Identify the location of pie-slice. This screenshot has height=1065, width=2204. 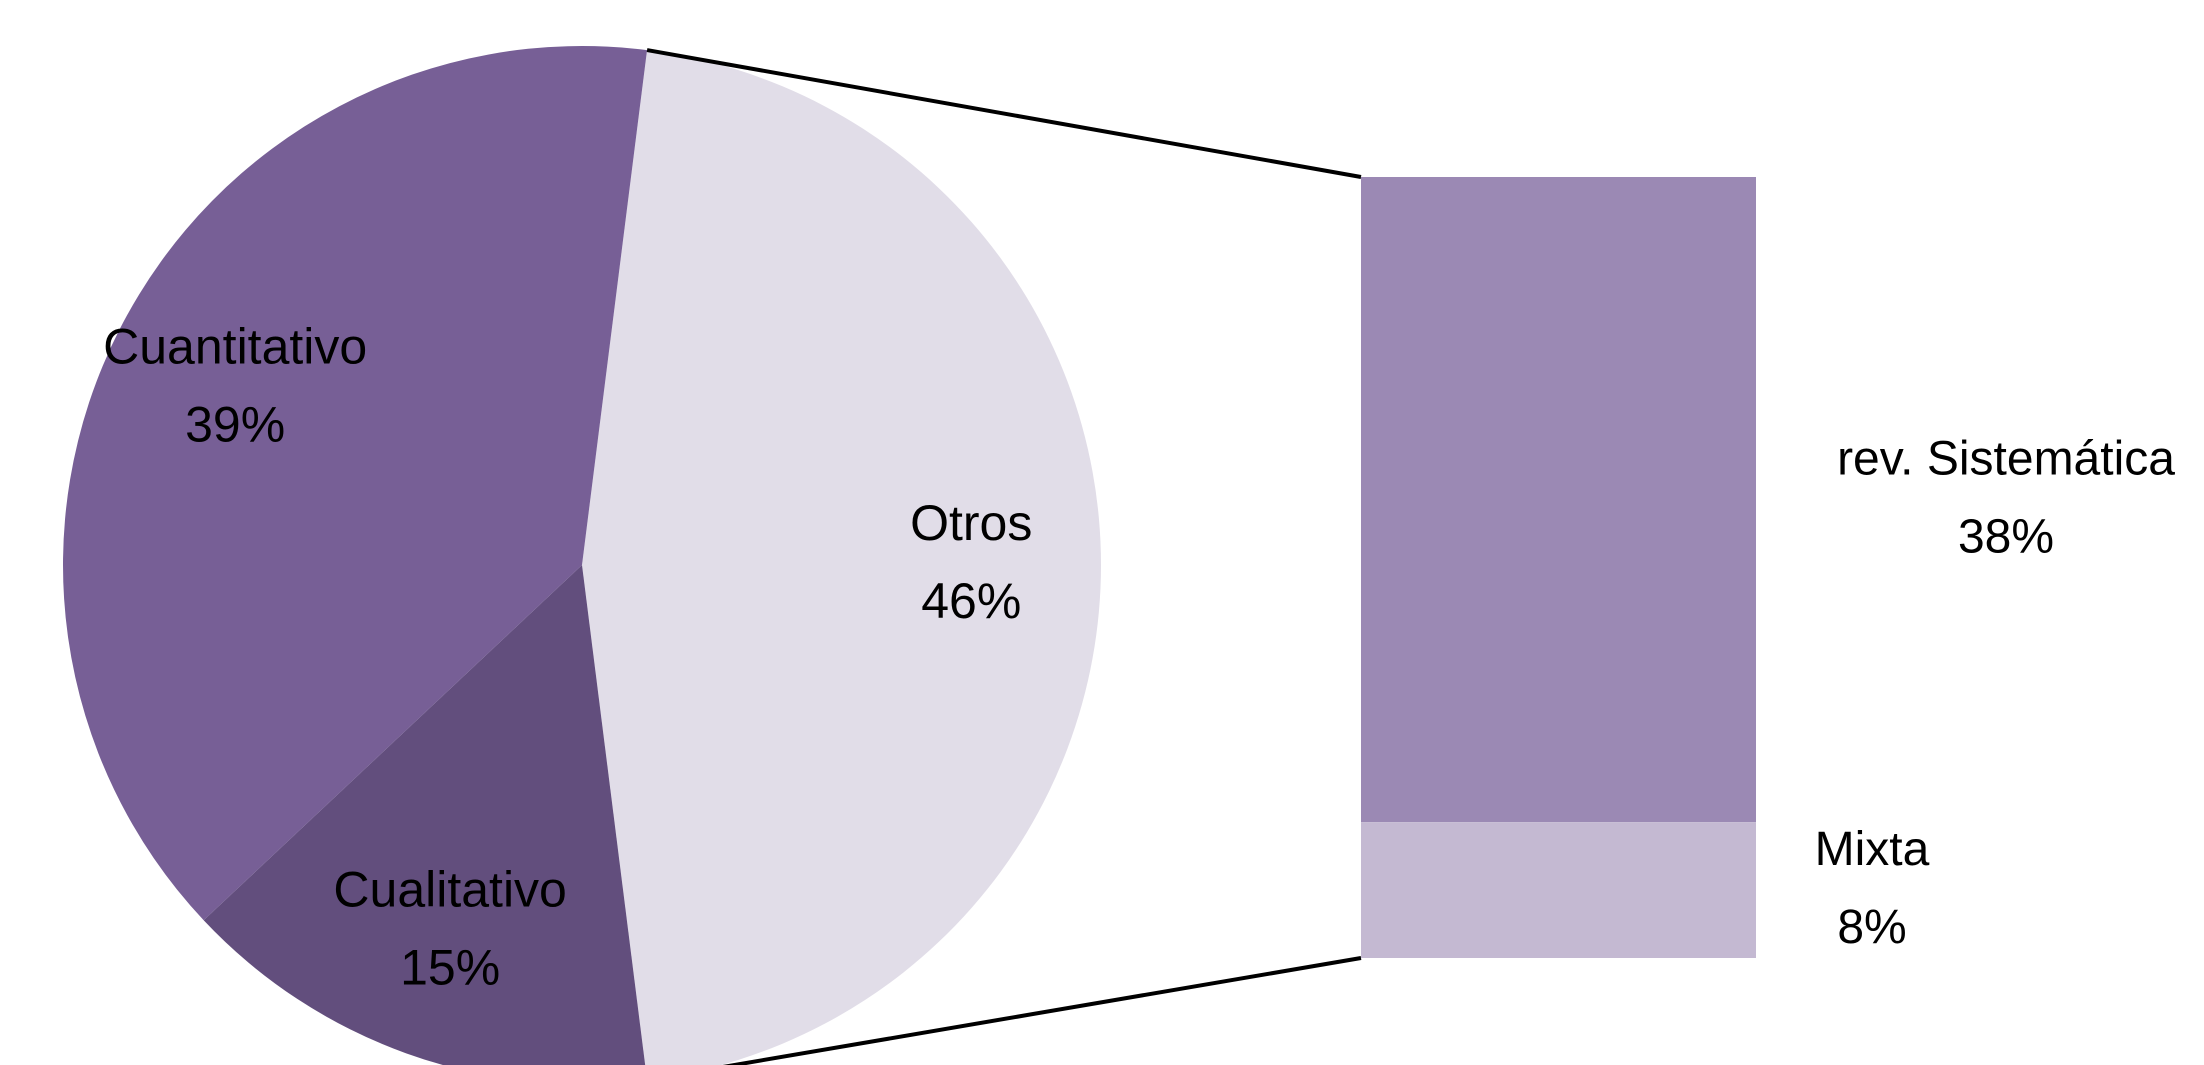
(424, 815).